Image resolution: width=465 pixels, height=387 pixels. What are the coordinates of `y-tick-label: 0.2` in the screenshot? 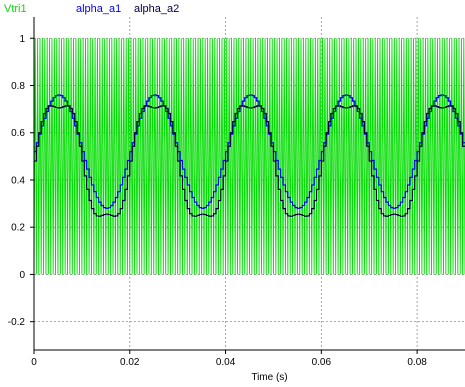 It's located at (18, 228).